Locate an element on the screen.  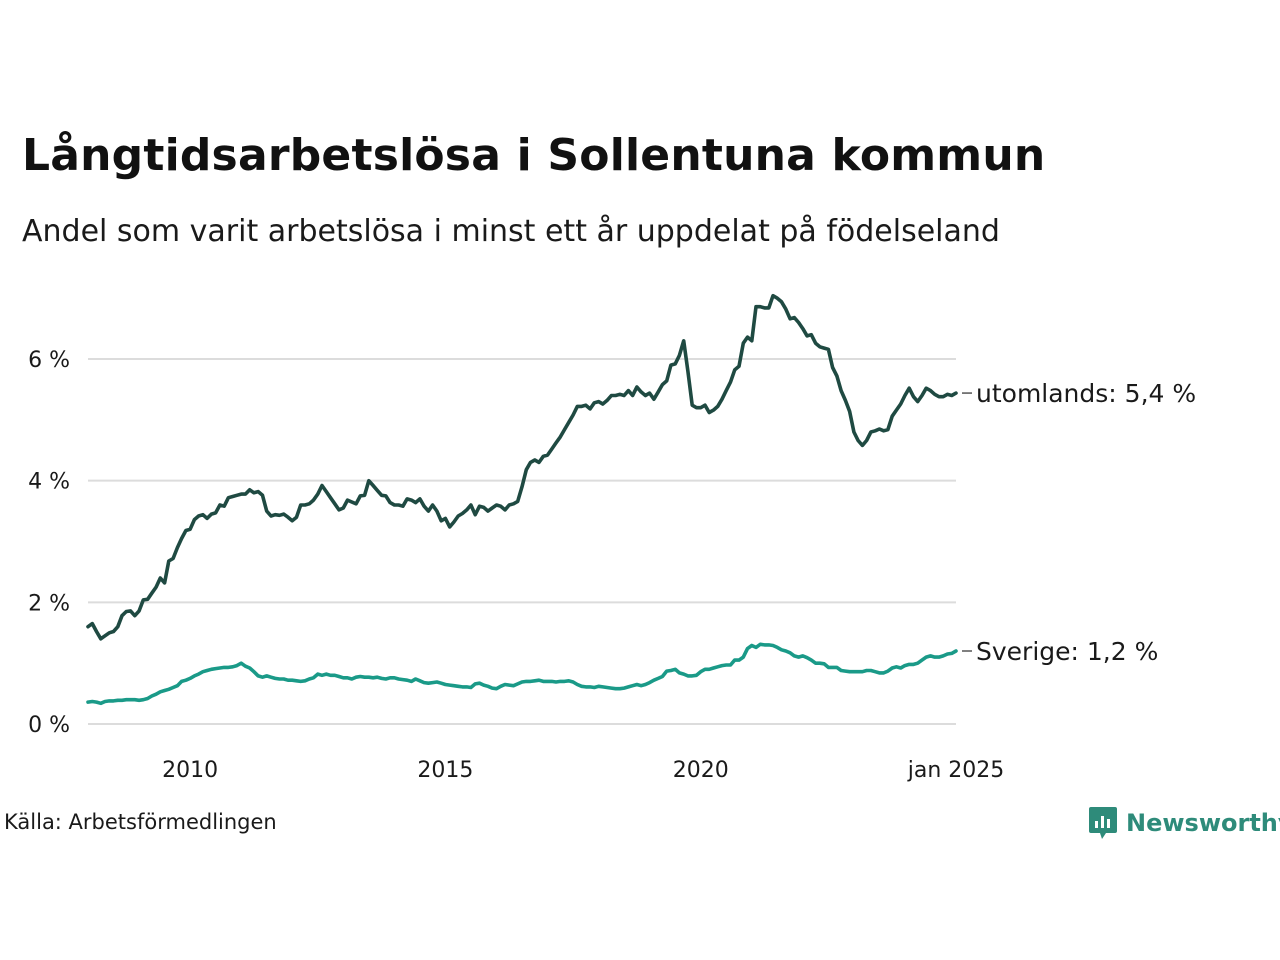
end-label-sverige: Sverige: 1,2 % is located at coordinates (1067, 651).